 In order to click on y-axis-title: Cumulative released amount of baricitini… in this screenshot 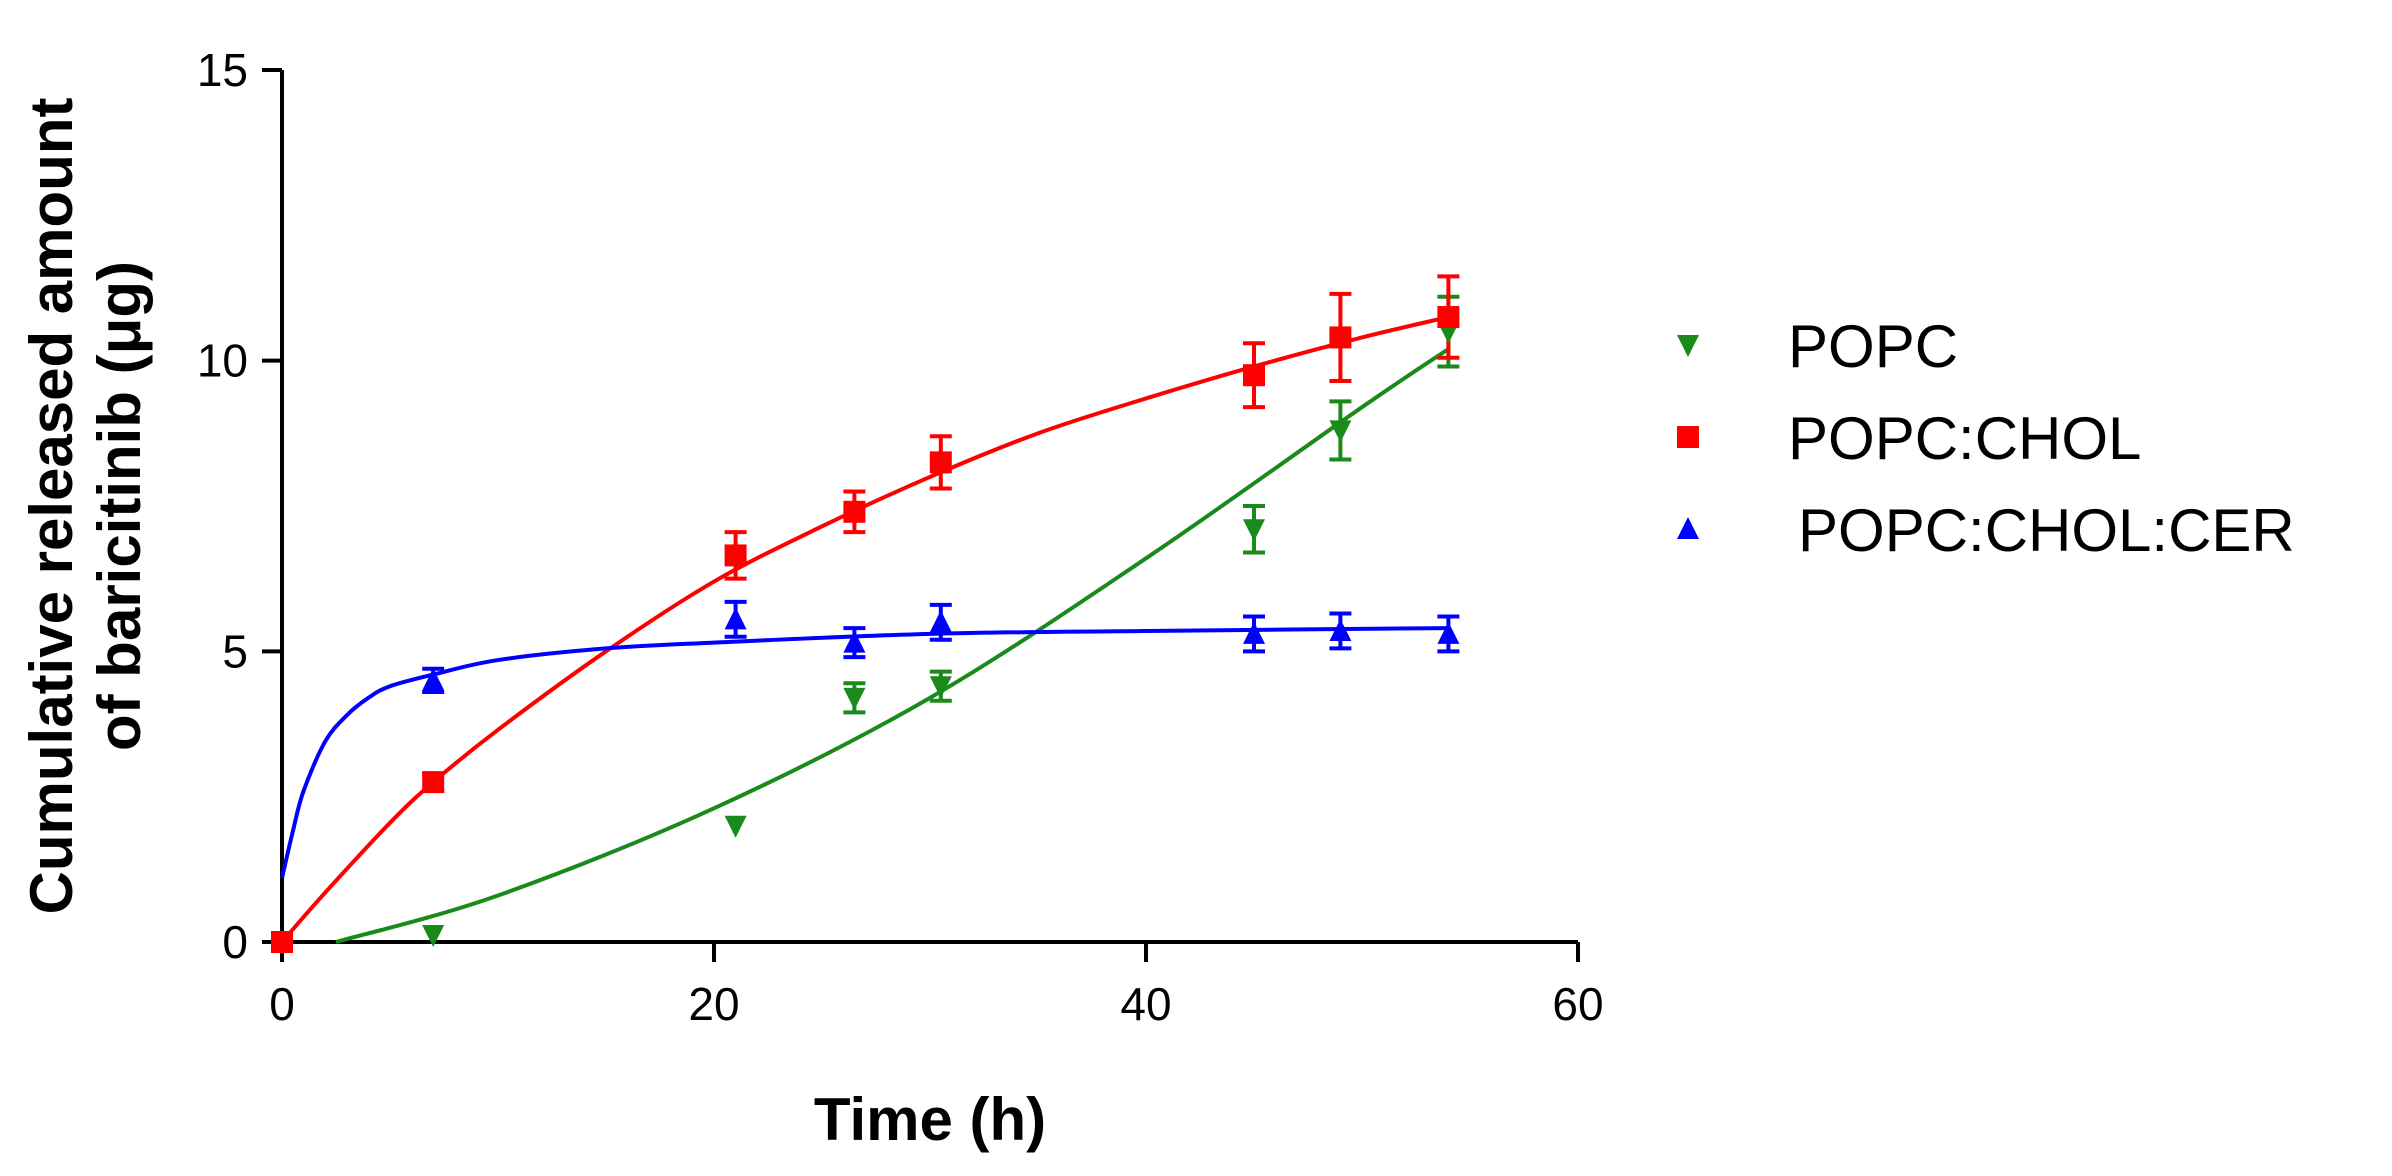, I will do `click(85, 506)`.